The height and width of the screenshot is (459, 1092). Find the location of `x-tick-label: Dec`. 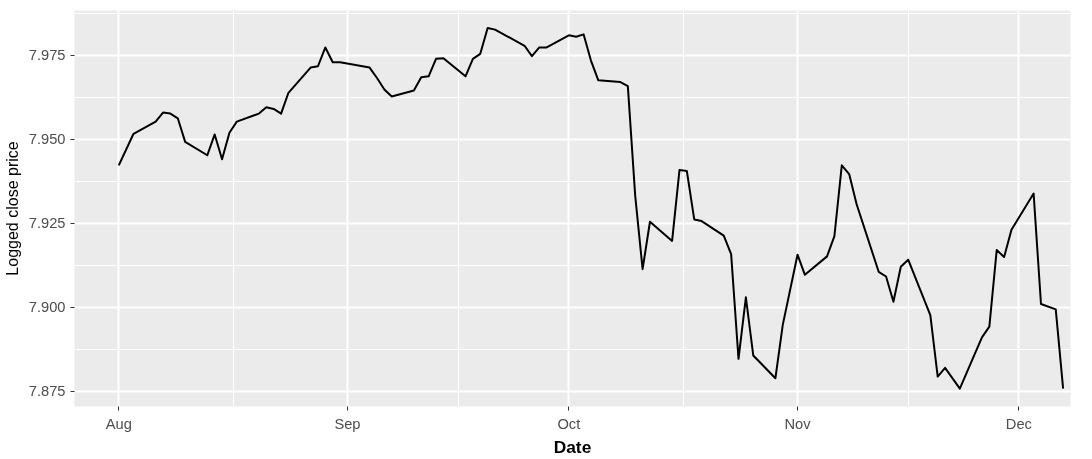

x-tick-label: Dec is located at coordinates (1018, 423).